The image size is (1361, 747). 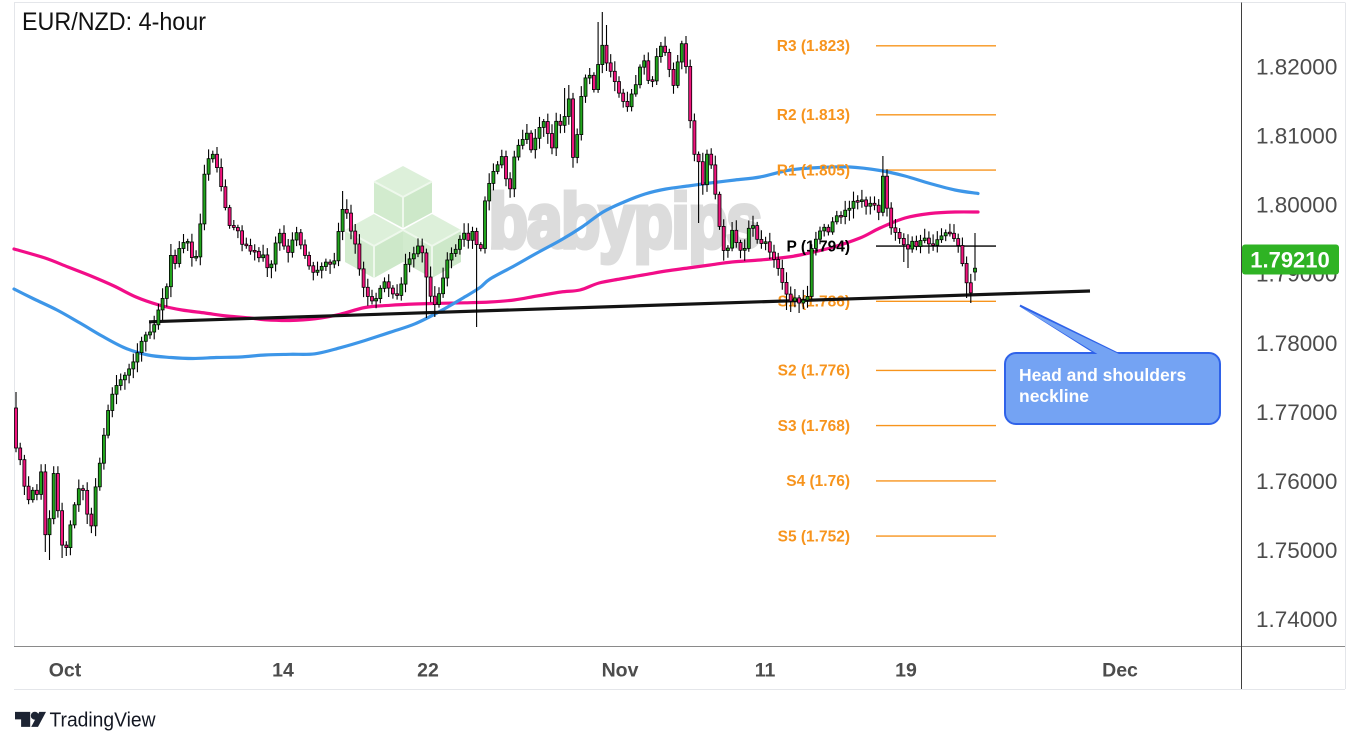 What do you see at coordinates (814, 426) in the screenshot?
I see `svg-text: S3 (1.768)` at bounding box center [814, 426].